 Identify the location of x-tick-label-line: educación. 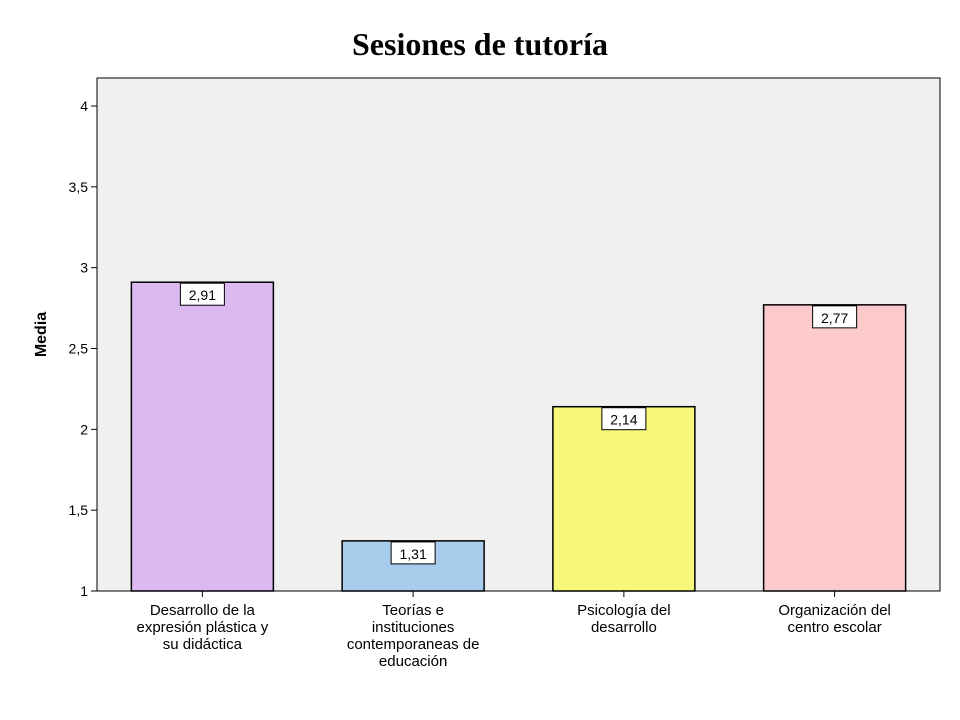
(413, 661).